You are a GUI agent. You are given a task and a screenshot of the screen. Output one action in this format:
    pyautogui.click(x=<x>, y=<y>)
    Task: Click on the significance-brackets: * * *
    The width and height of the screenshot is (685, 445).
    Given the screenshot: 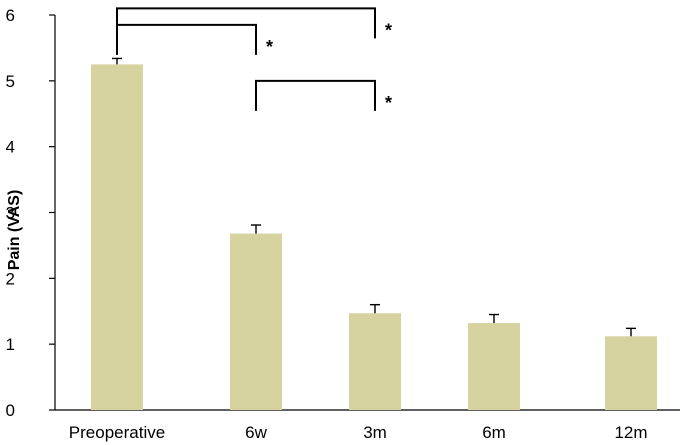 What is the action you would take?
    pyautogui.click(x=254, y=60)
    